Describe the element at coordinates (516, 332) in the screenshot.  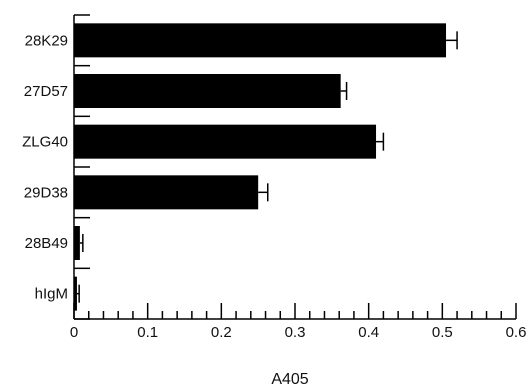
I see `x-tick-label: 0.6` at that location.